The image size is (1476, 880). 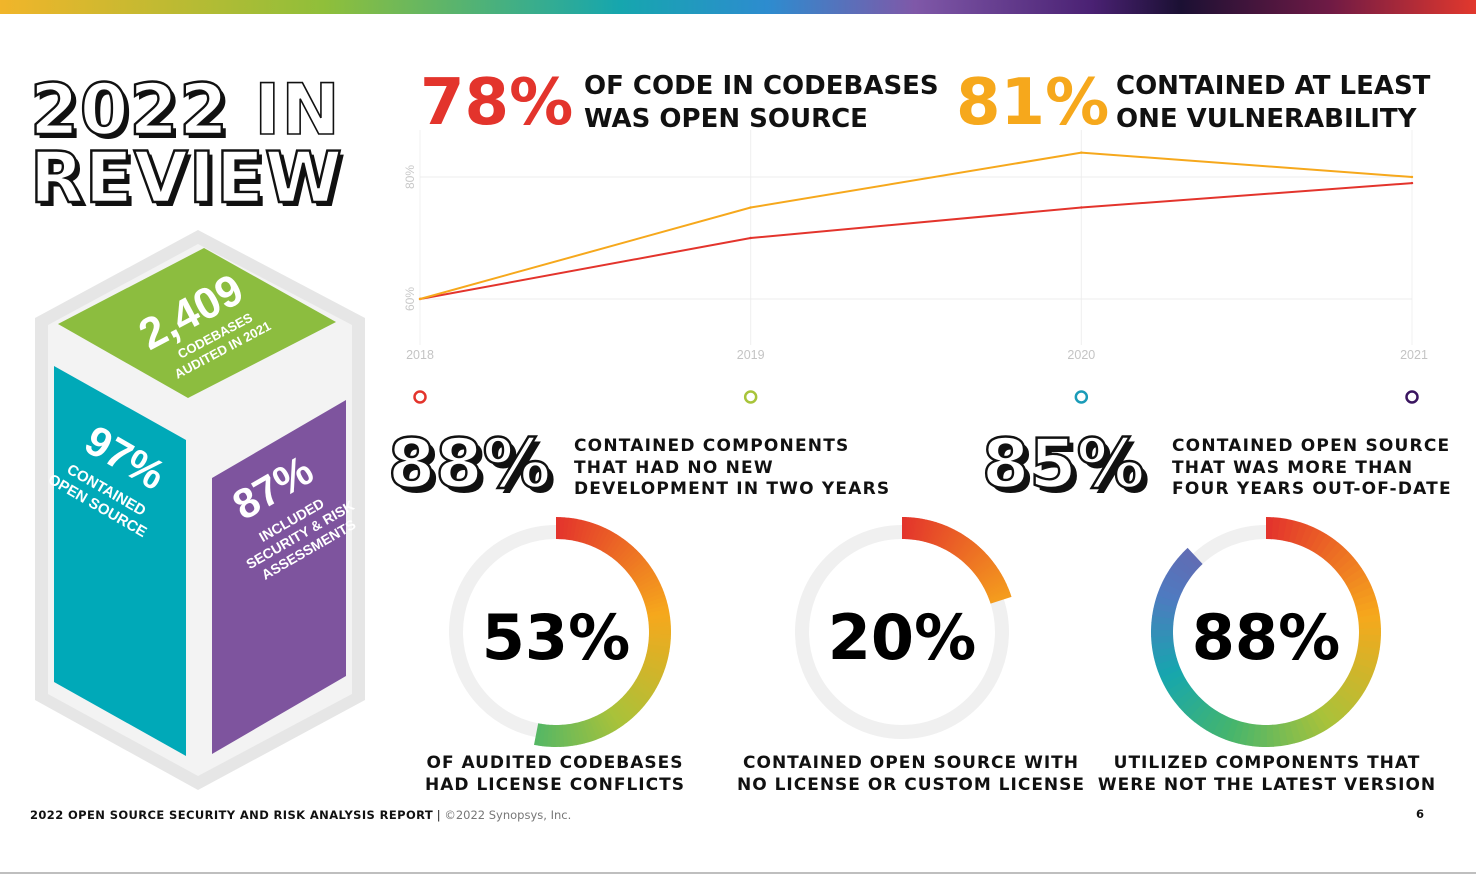 What do you see at coordinates (738, 873) in the screenshot?
I see `bottom-rule` at bounding box center [738, 873].